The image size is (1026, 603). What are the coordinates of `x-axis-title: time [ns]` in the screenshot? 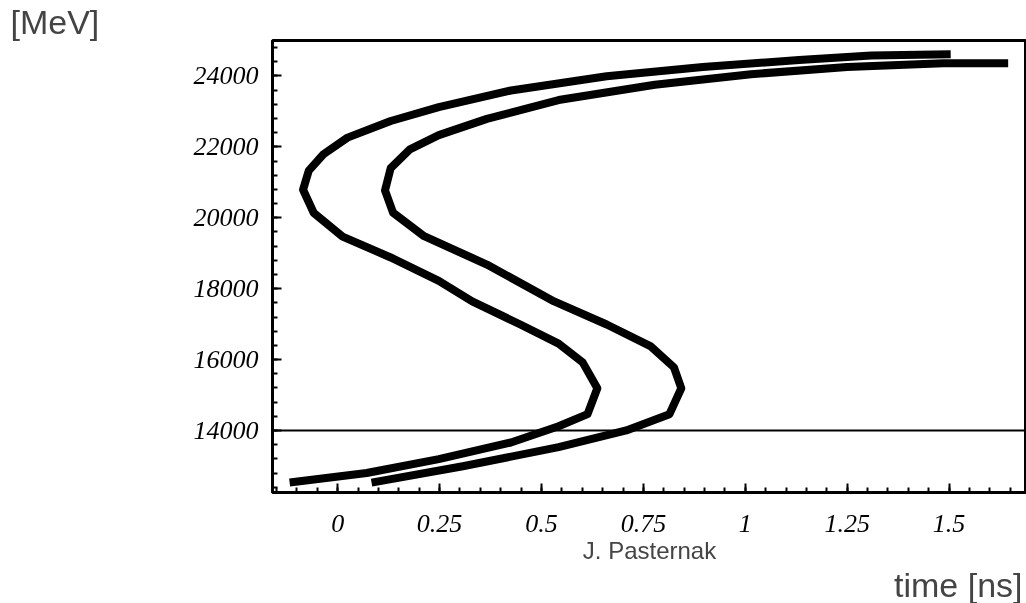 It's located at (958, 584).